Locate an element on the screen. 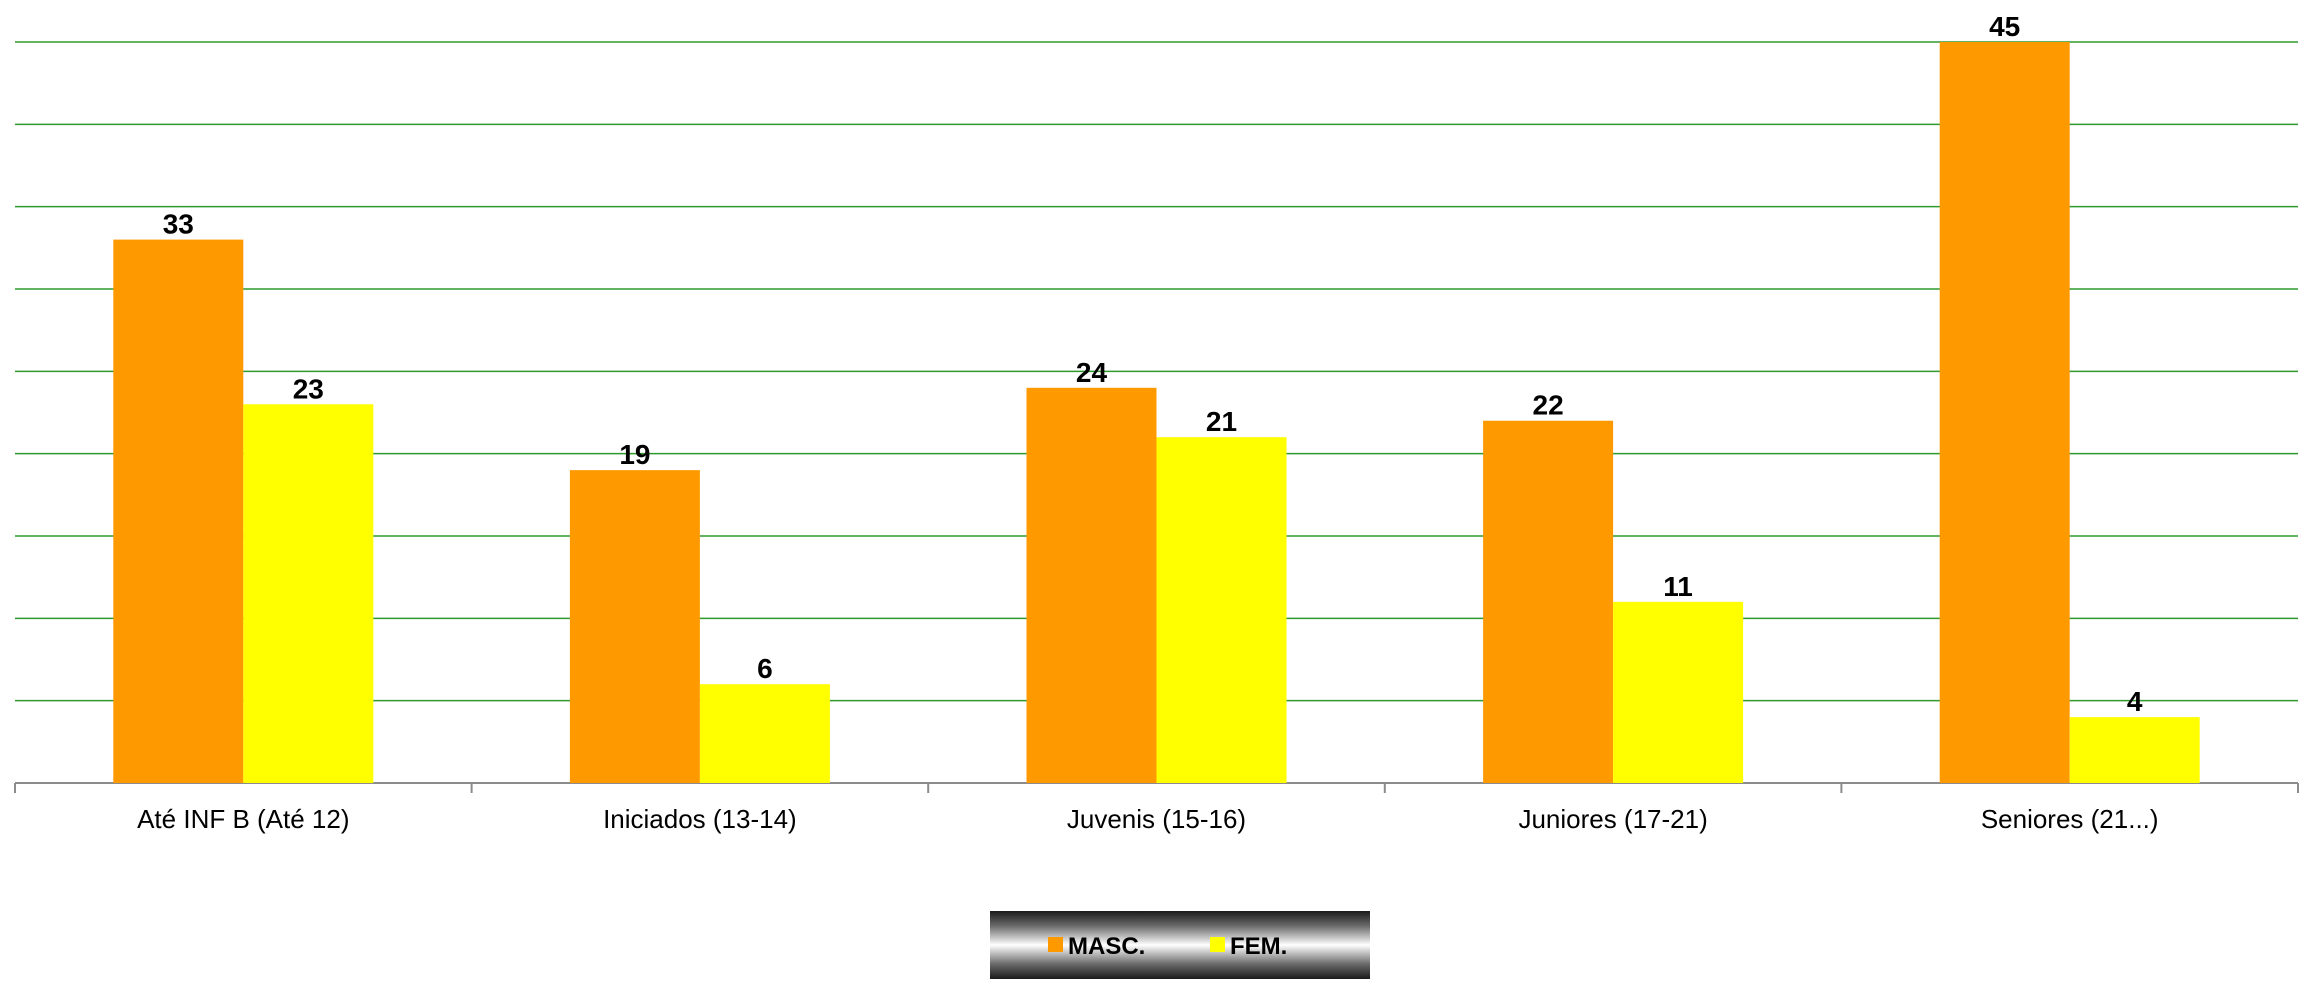 The image size is (2303, 985). data-label: 45 is located at coordinates (2004, 26).